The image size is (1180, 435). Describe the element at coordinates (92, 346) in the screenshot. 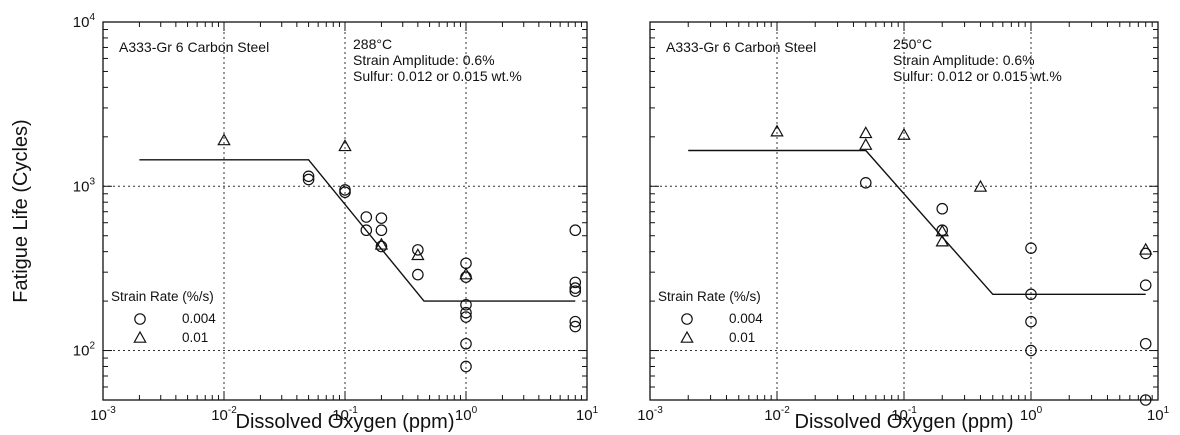

I see `y-tick-label-exponent: 2` at that location.